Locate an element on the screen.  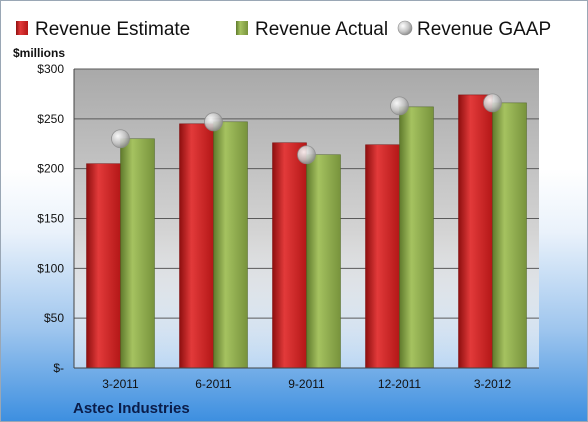
y-axis-unit-label: $millions is located at coordinates (39, 53).